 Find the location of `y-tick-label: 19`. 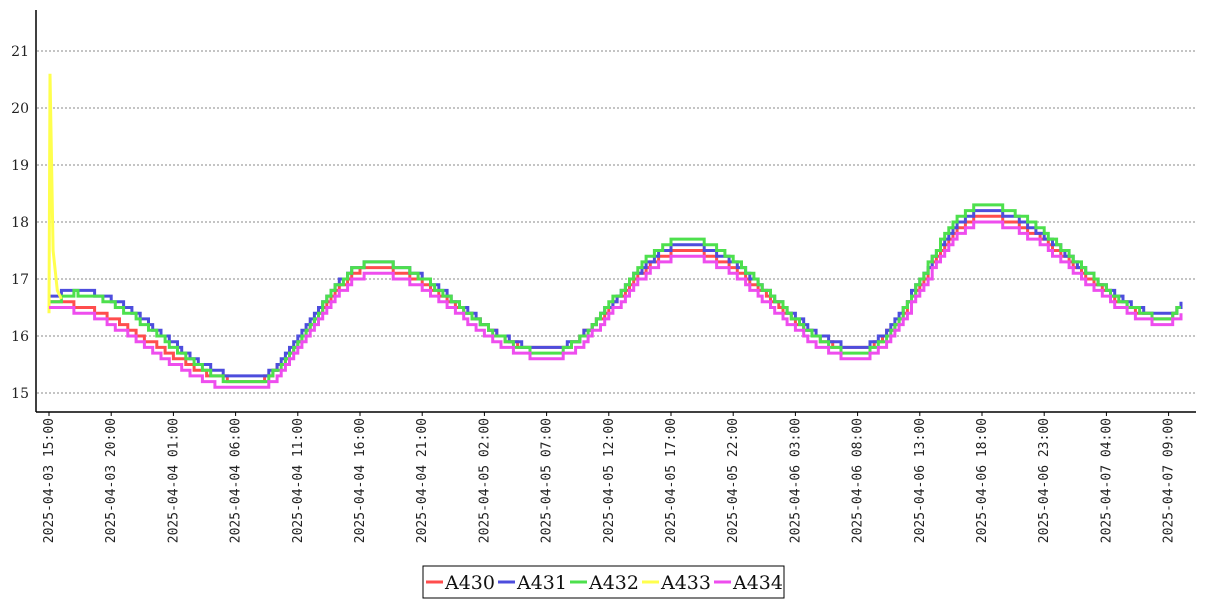

y-tick-label: 19 is located at coordinates (20, 166).